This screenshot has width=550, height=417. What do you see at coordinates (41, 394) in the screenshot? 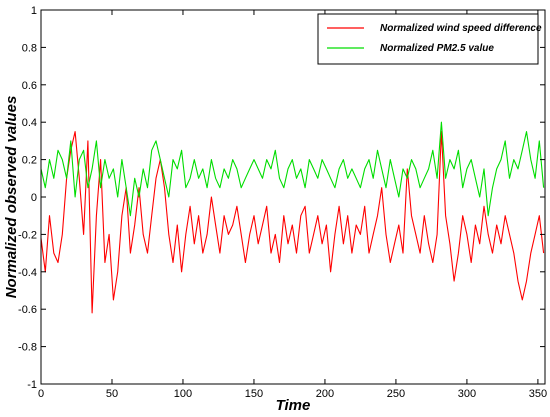
I see `x-tick-label: 0` at bounding box center [41, 394].